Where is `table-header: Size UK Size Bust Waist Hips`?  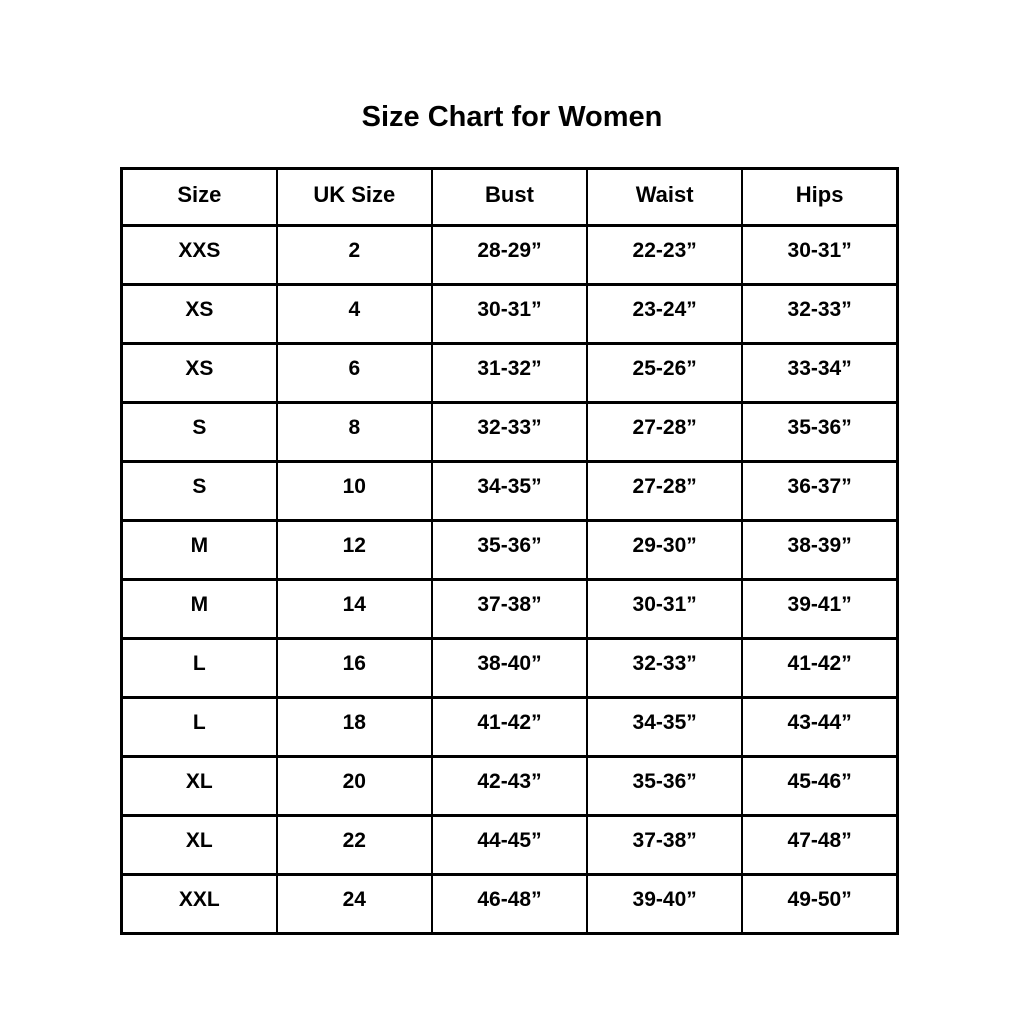 table-header: Size UK Size Bust Waist Hips is located at coordinates (509, 197).